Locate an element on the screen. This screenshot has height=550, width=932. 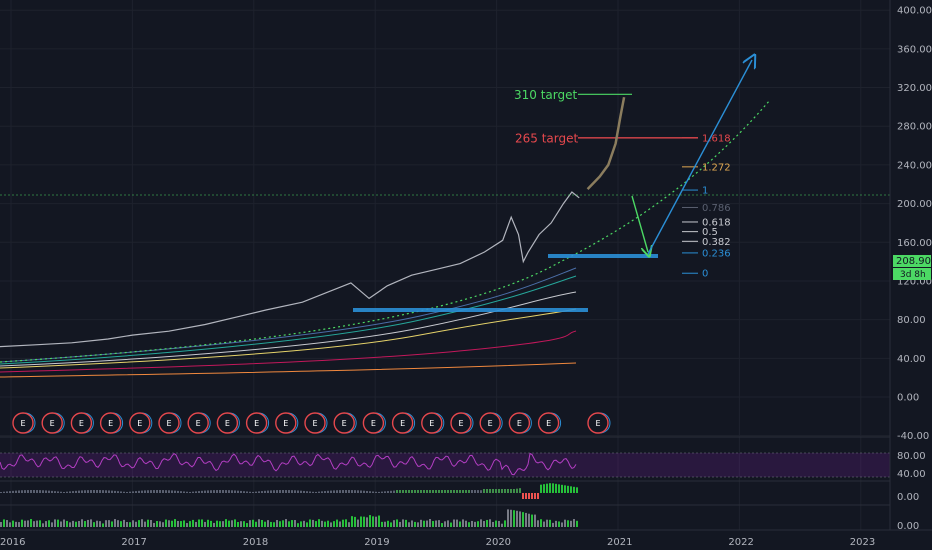
volume-tick-0: 0.00 is located at coordinates (908, 526).